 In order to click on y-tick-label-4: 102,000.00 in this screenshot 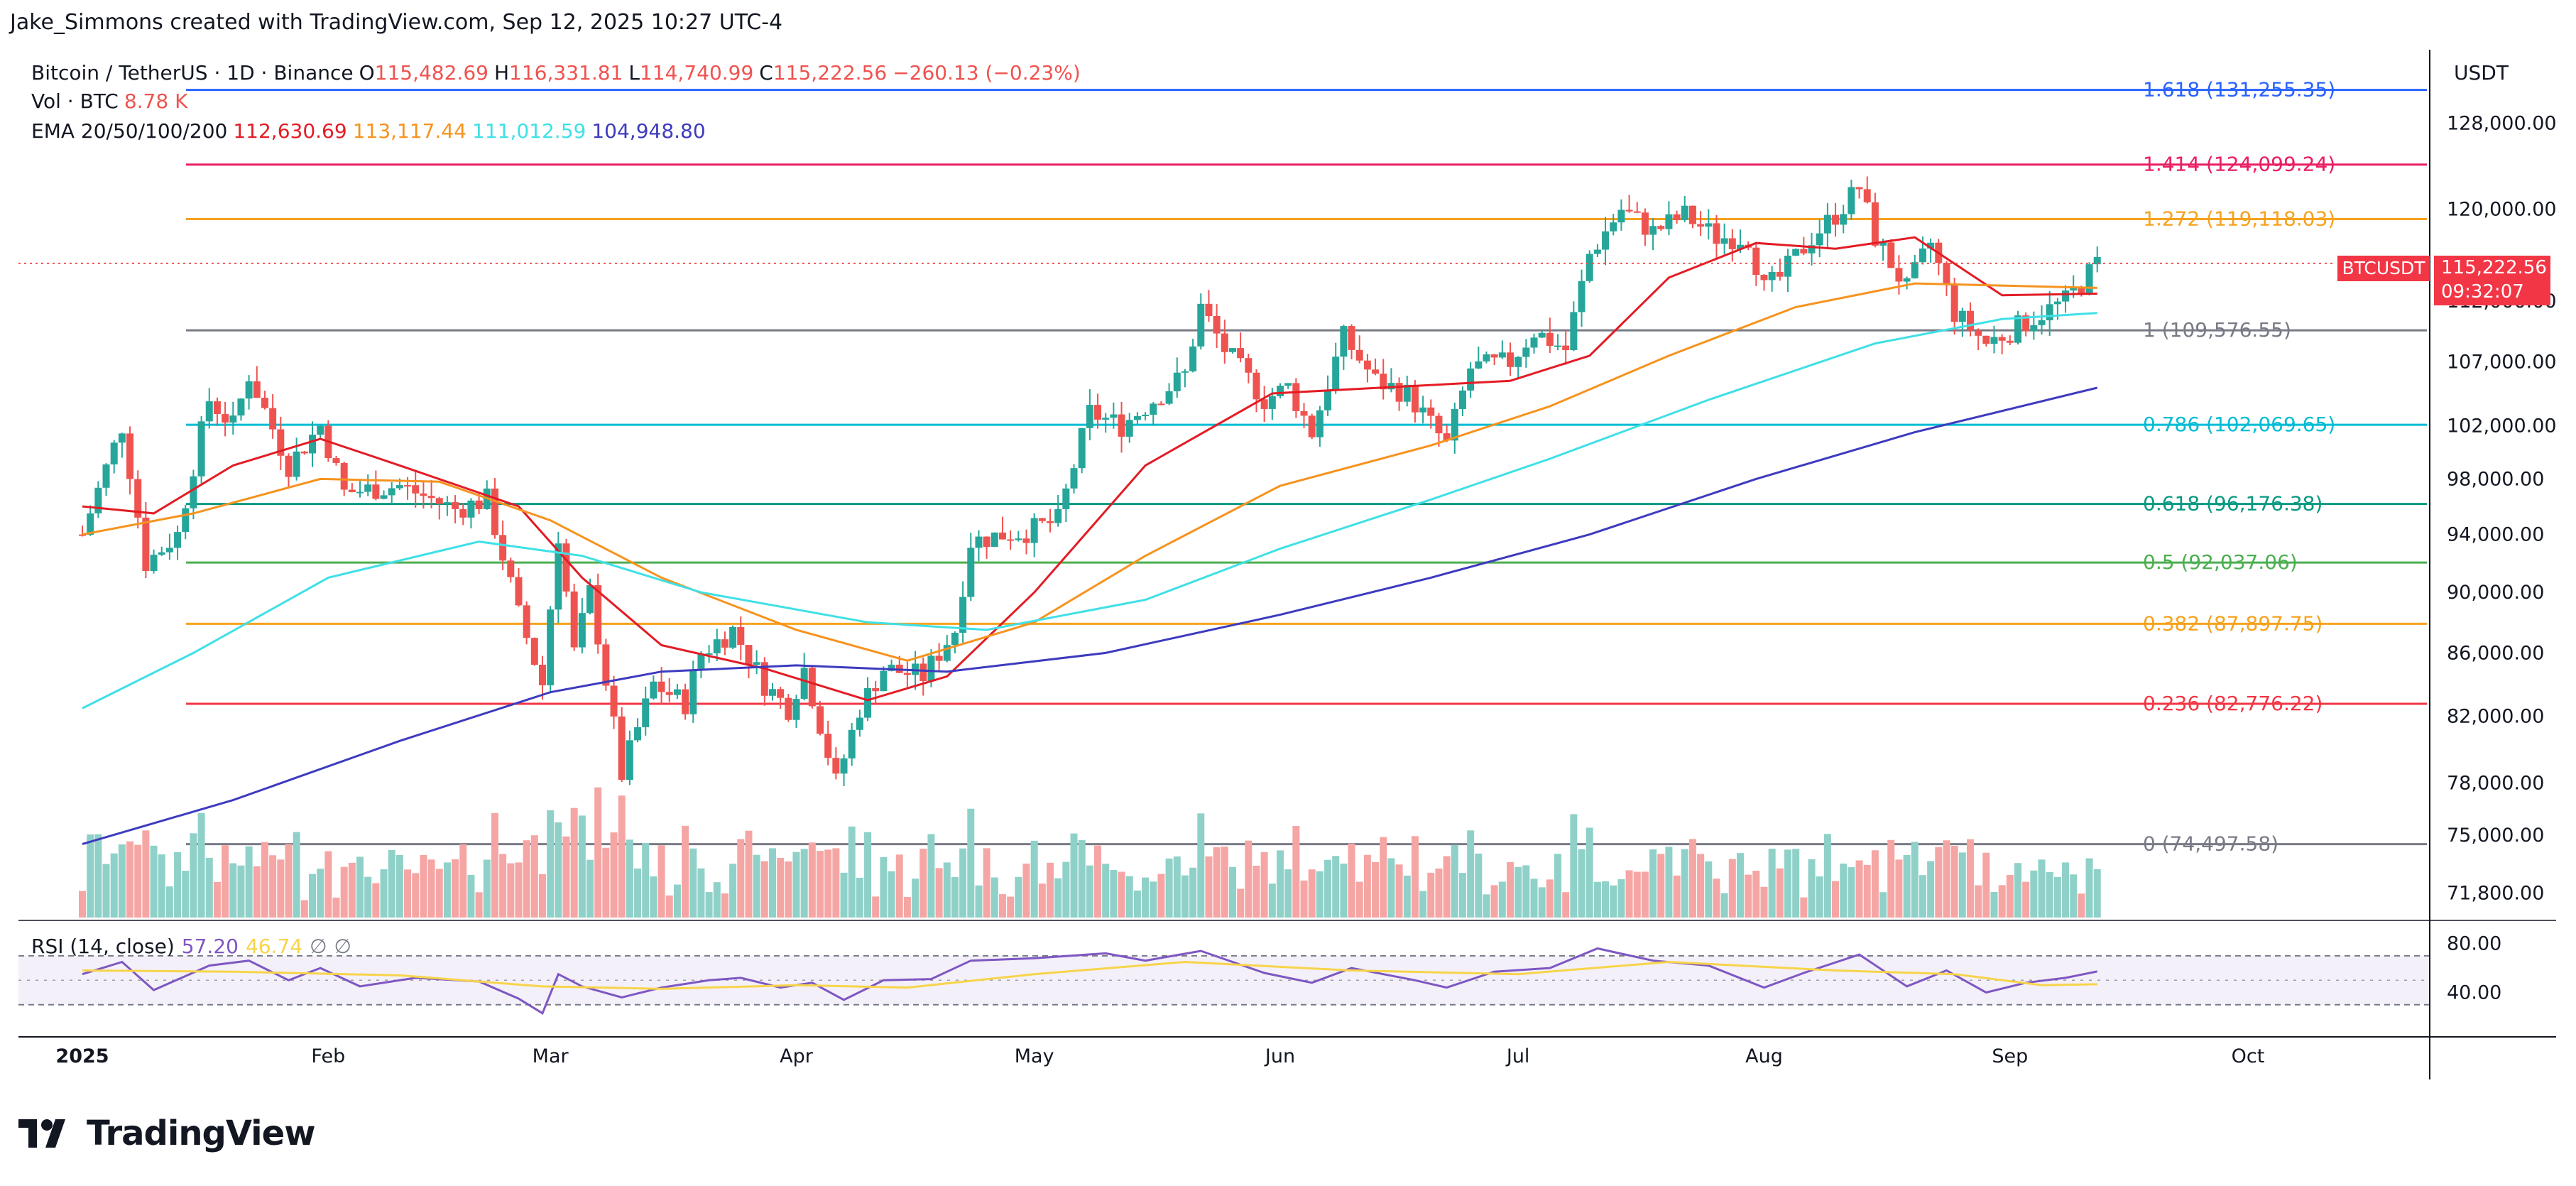, I will do `click(2502, 426)`.